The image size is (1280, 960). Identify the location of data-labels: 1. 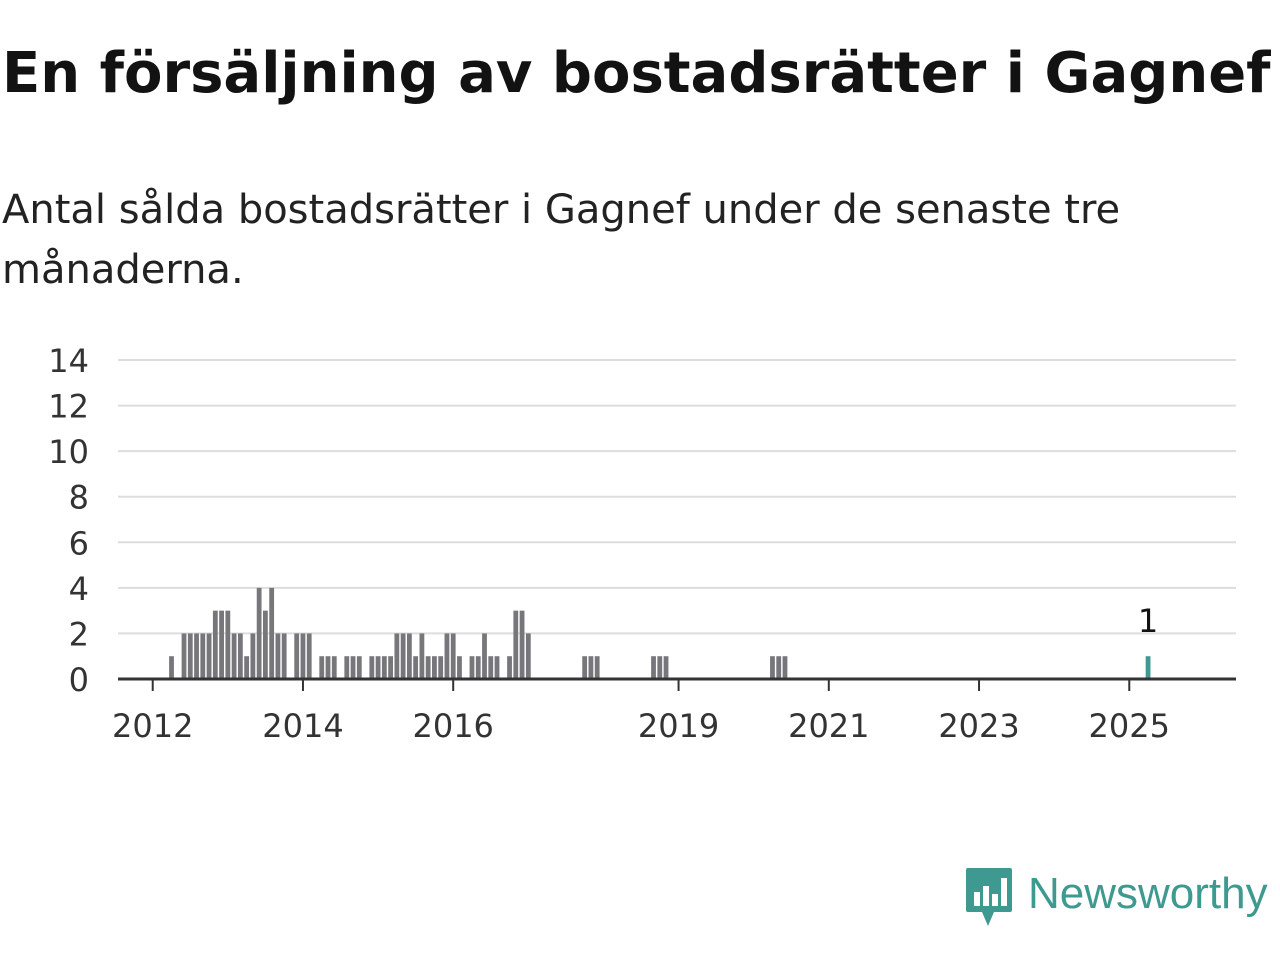
(1148, 621).